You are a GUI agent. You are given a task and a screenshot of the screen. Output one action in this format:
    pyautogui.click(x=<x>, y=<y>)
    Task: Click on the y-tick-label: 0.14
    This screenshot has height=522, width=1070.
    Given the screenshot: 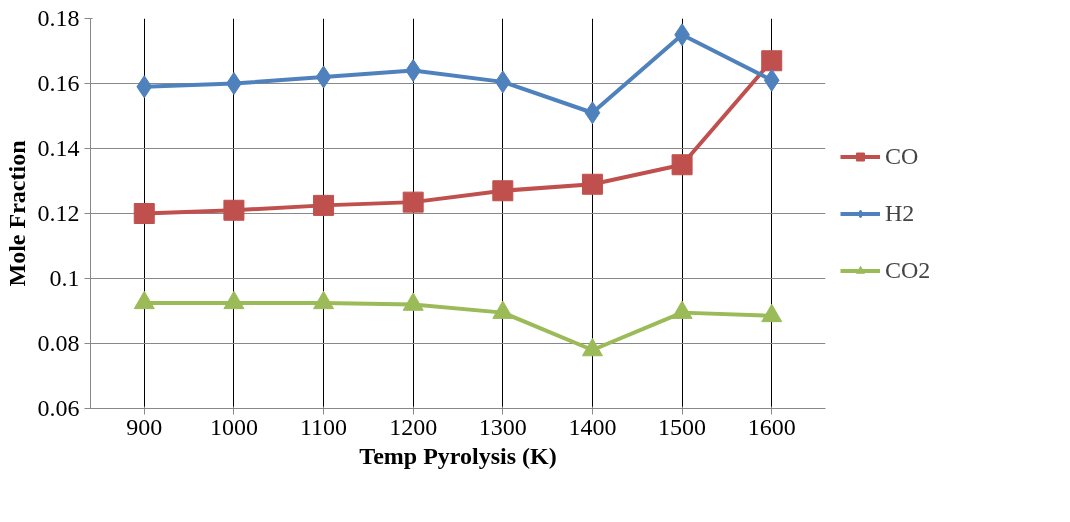 What is the action you would take?
    pyautogui.click(x=58, y=148)
    